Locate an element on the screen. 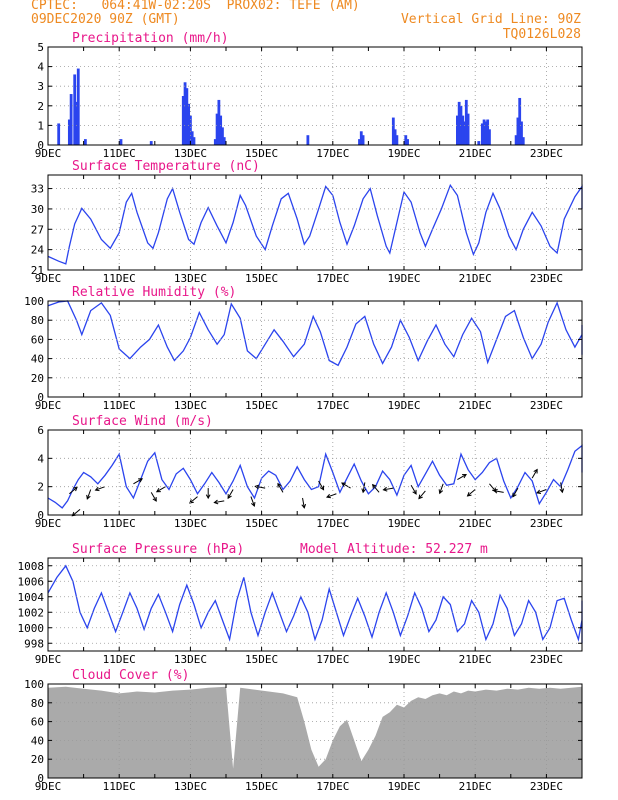  y-tick-label: 5 is located at coordinates (40, 47).